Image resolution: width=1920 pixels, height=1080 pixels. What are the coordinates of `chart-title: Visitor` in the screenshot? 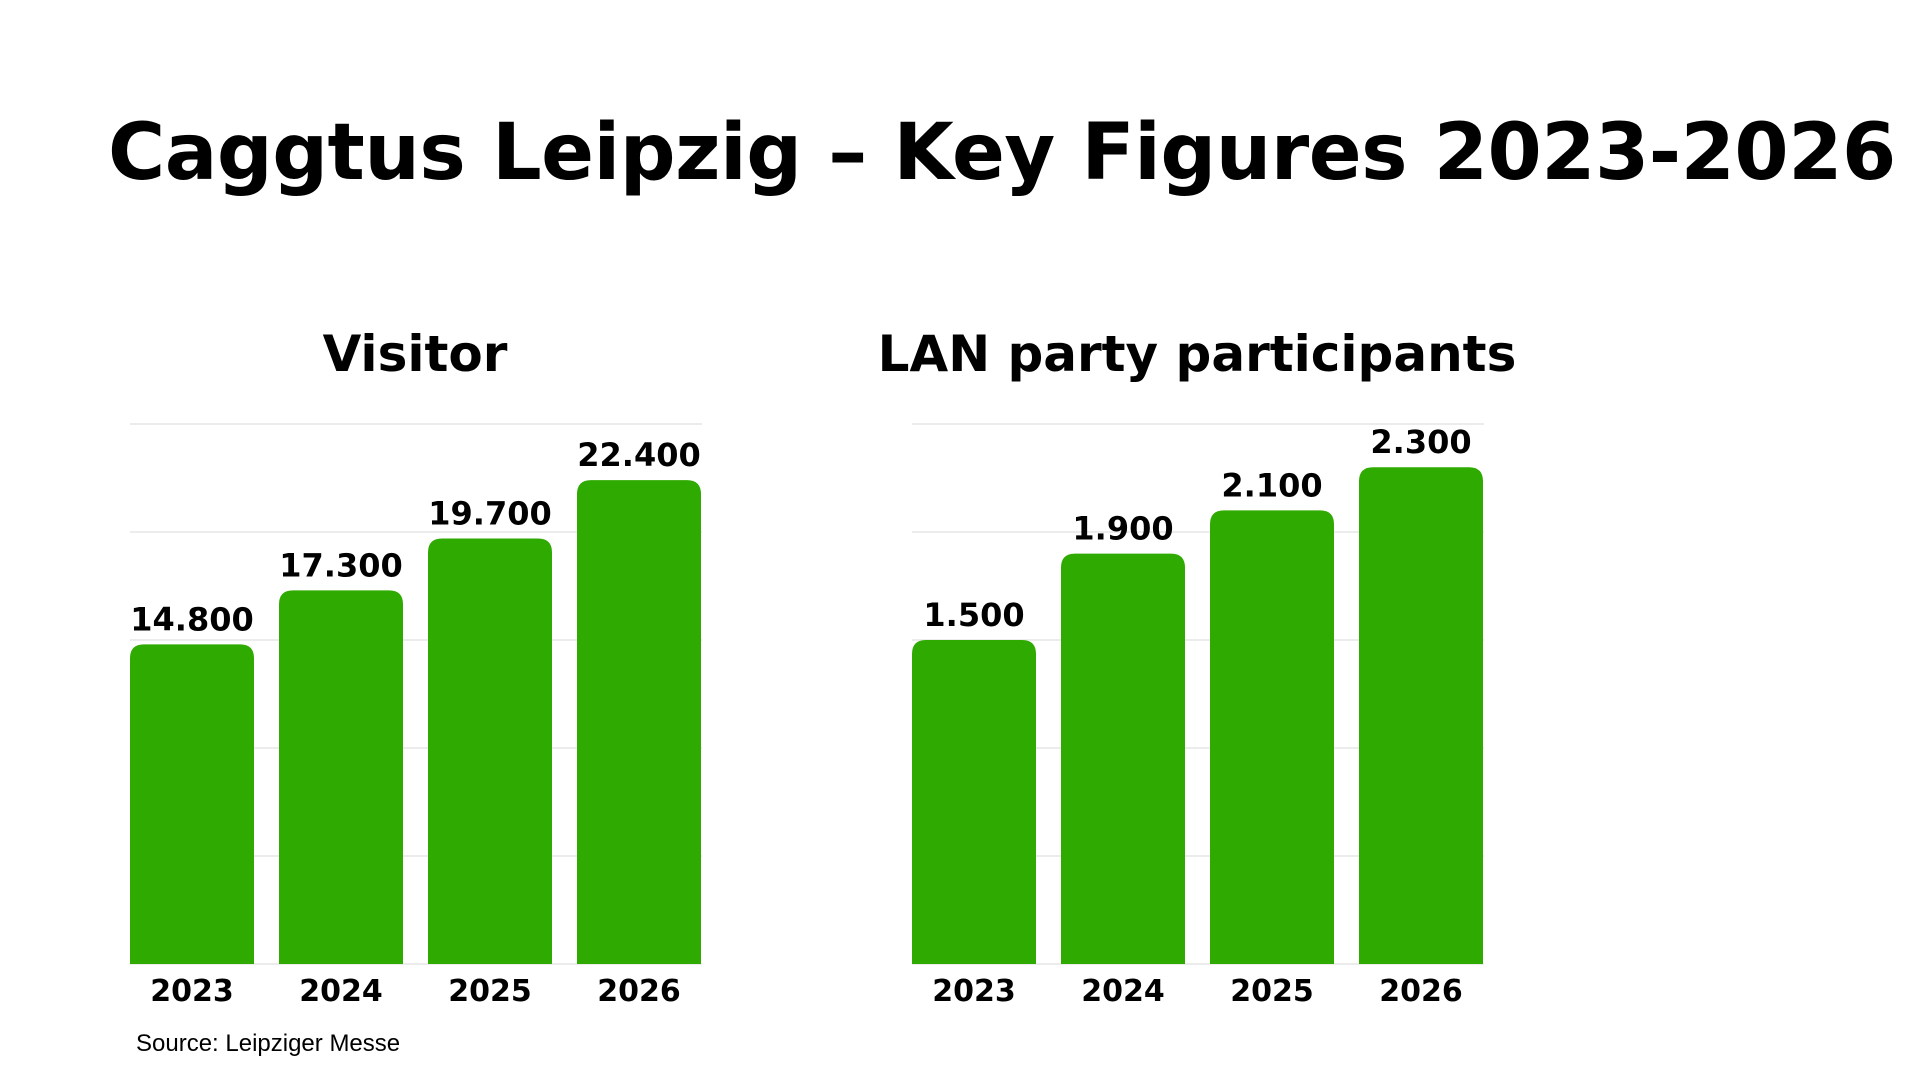 It's located at (415, 354).